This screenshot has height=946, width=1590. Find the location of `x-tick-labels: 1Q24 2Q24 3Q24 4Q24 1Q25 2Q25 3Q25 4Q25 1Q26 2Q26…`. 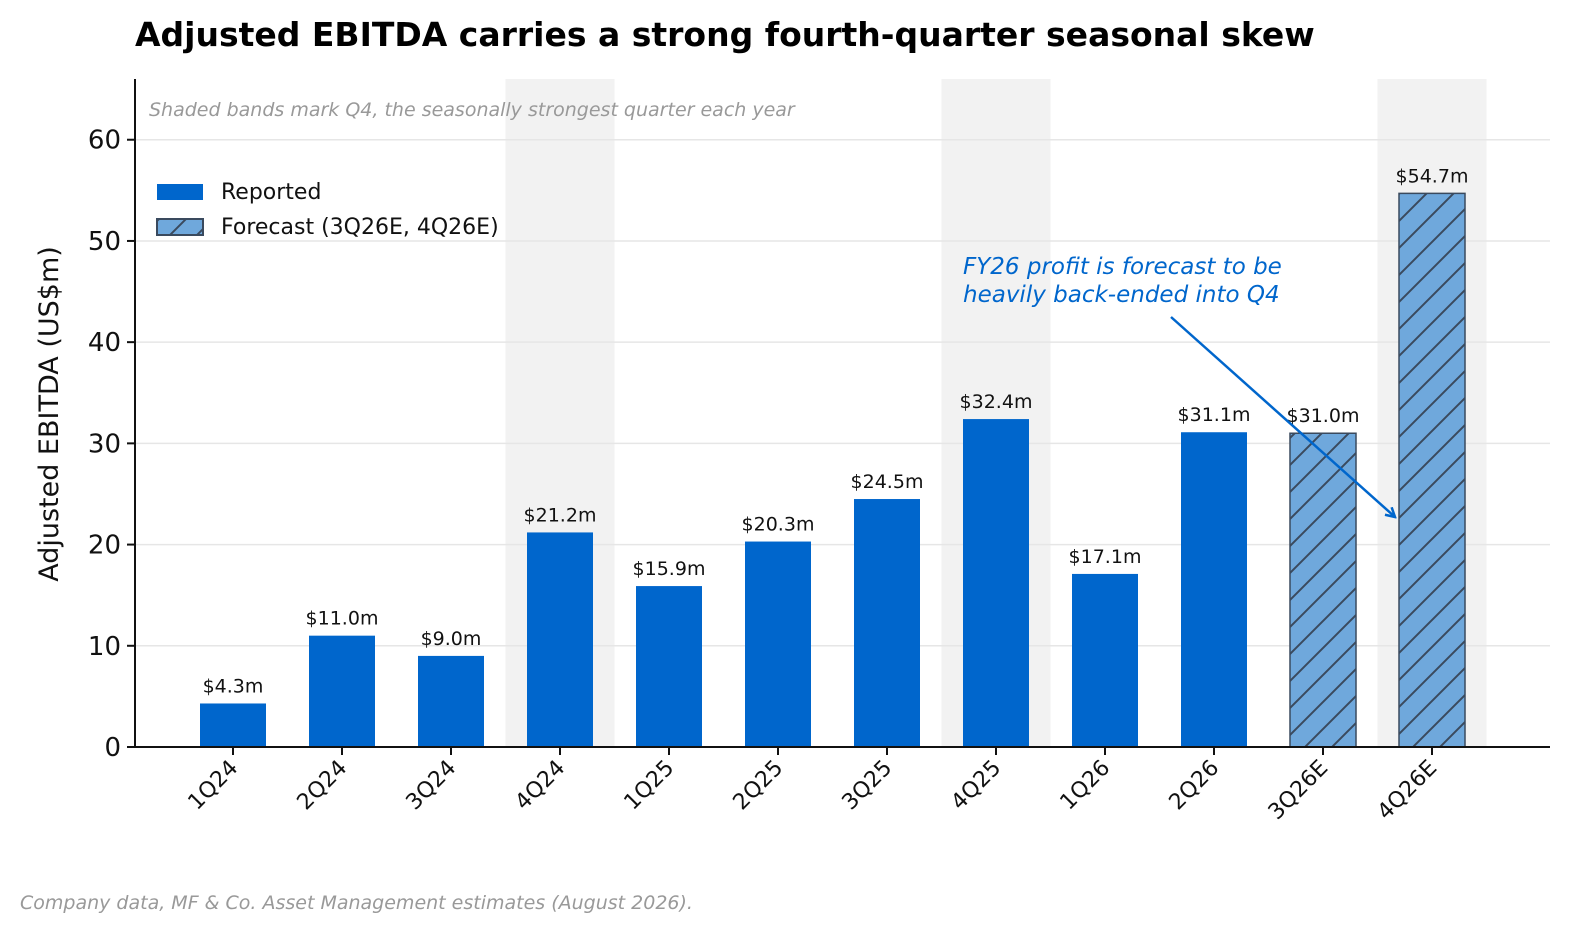

x-tick-labels: 1Q24 2Q24 3Q24 4Q24 1Q25 2Q25 3Q25 4Q25 1Q26 2Q26… is located at coordinates (813, 790).